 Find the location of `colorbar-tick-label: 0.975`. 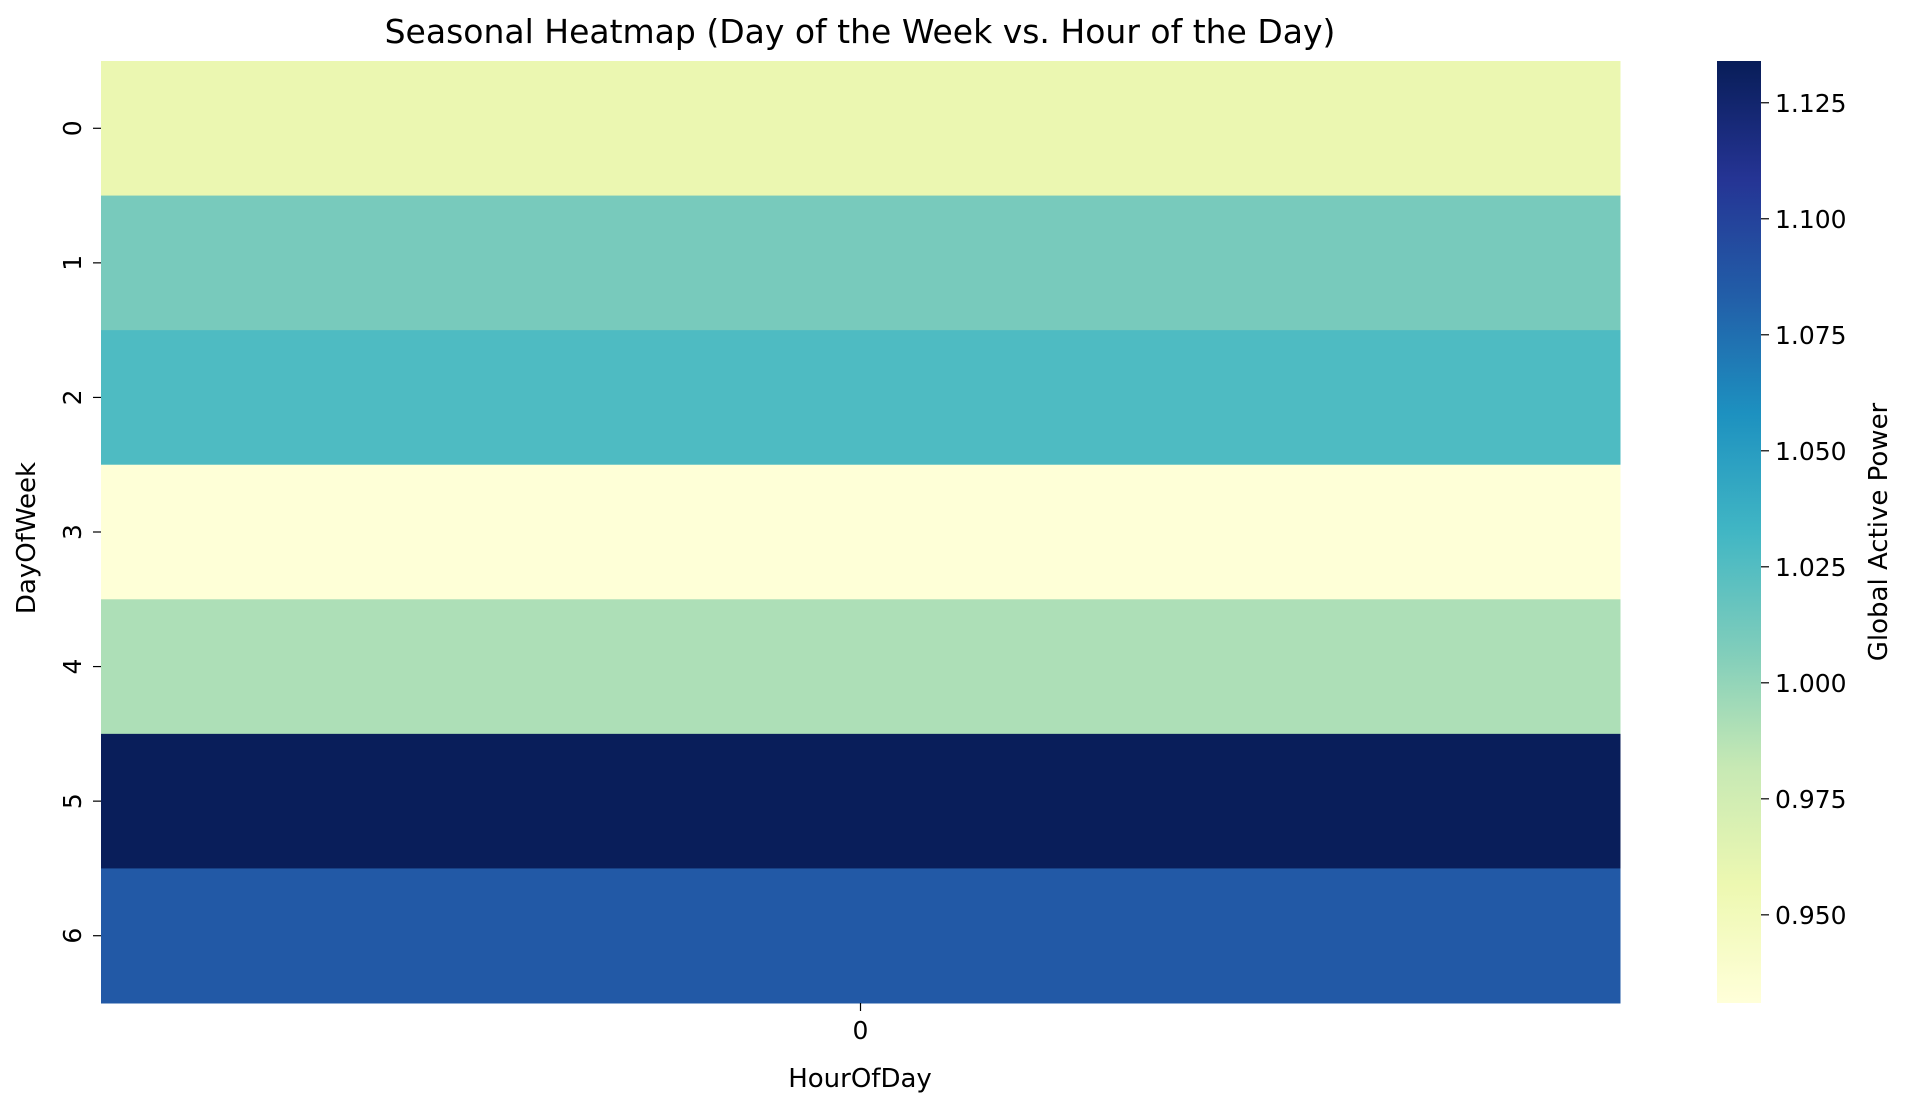

colorbar-tick-label: 0.975 is located at coordinates (1811, 799).